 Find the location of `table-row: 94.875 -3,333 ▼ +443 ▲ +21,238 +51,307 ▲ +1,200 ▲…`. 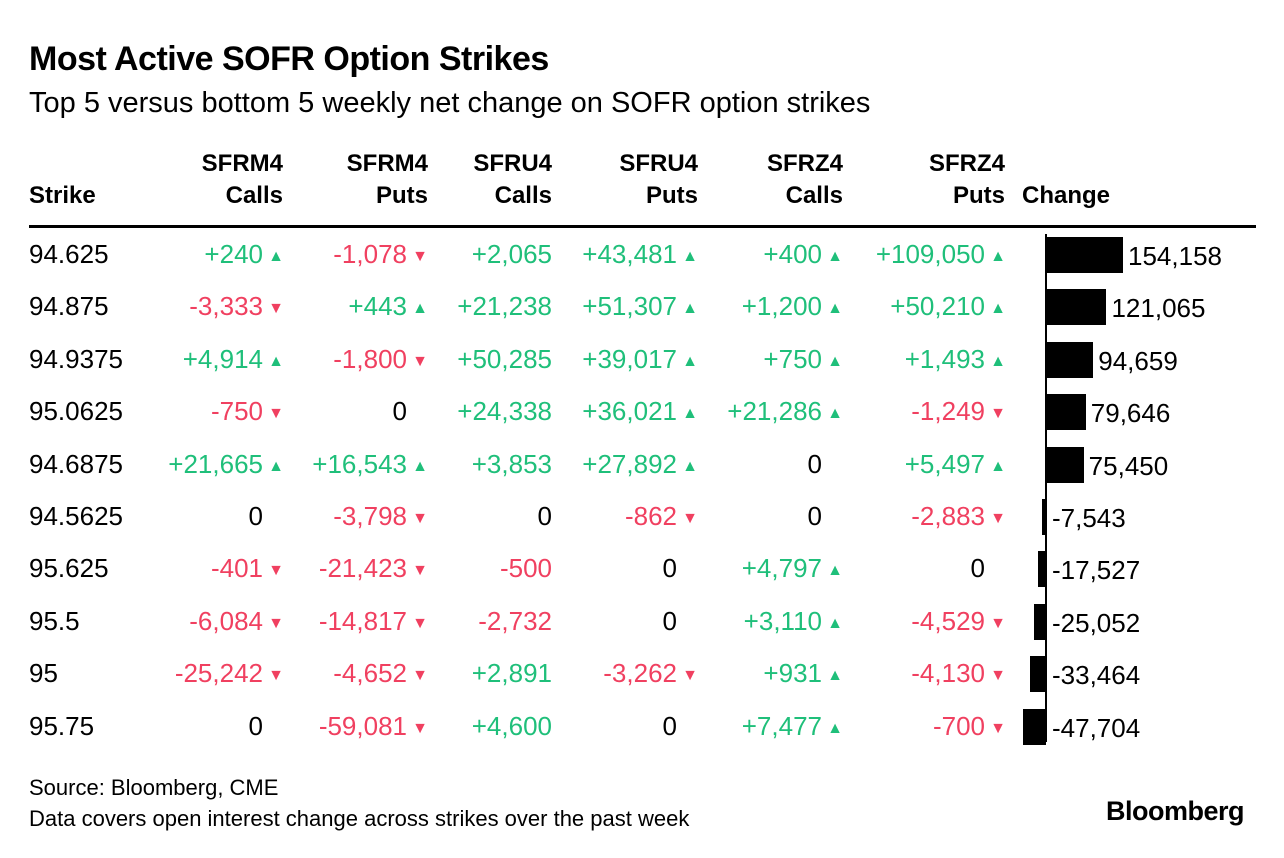

table-row: 94.875 -3,333 ▼ +443 ▲ +21,238 +51,307 ▲ +1,200 ▲… is located at coordinates (642, 306).